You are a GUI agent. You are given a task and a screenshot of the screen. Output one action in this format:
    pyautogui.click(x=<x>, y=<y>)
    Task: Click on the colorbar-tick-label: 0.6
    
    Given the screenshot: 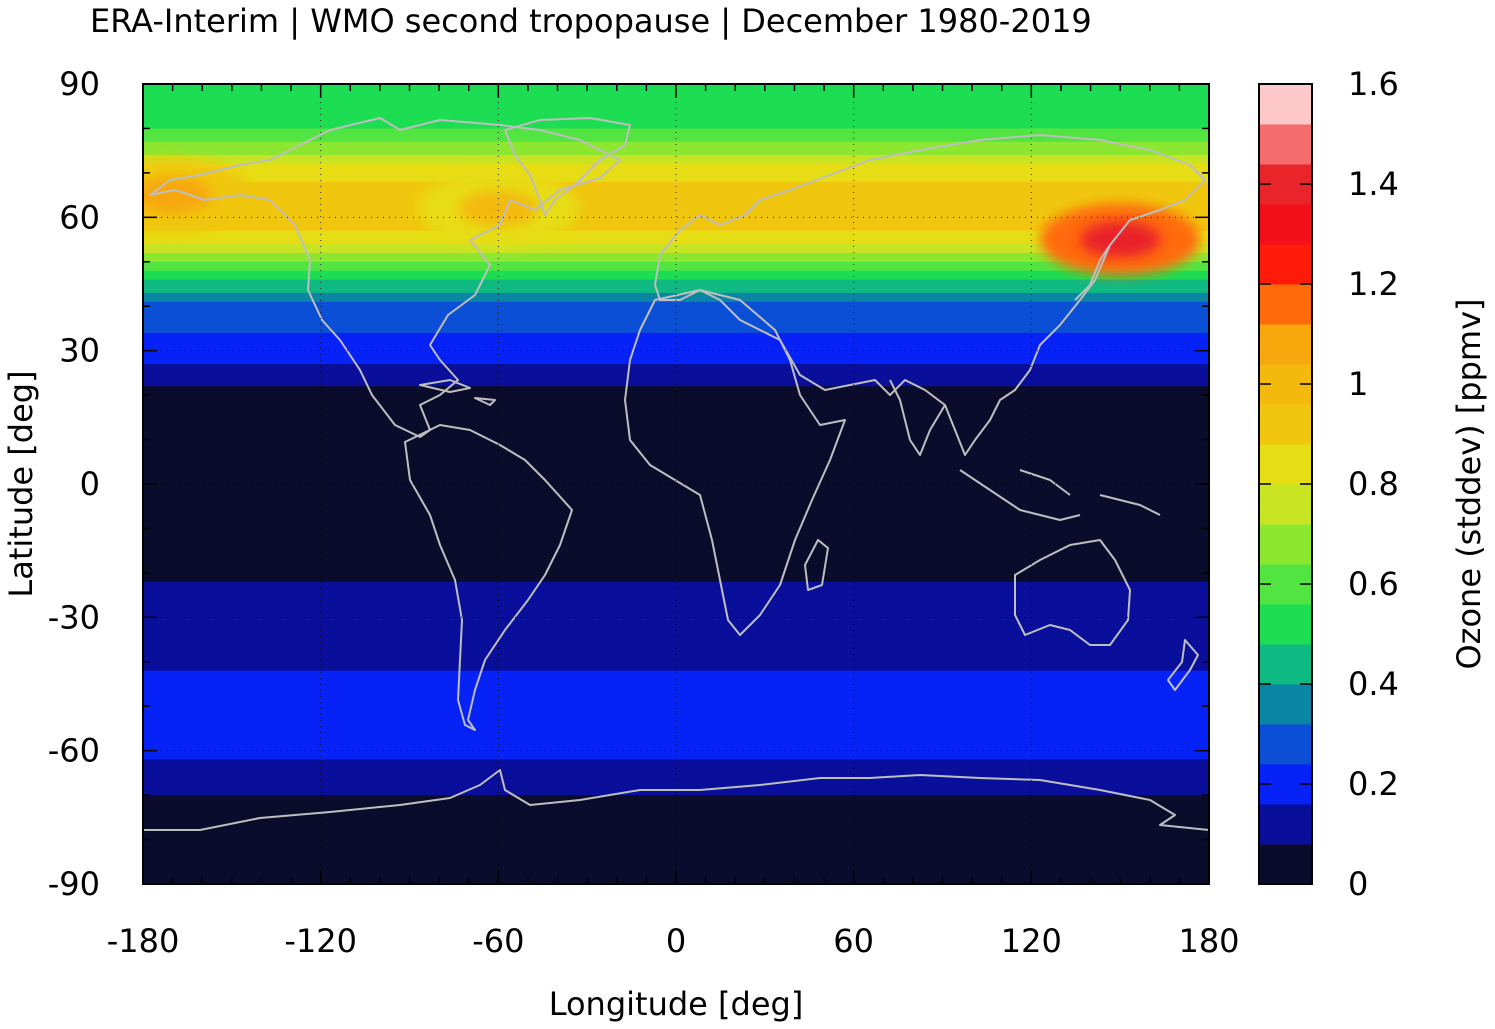 What is the action you would take?
    pyautogui.click(x=1373, y=584)
    